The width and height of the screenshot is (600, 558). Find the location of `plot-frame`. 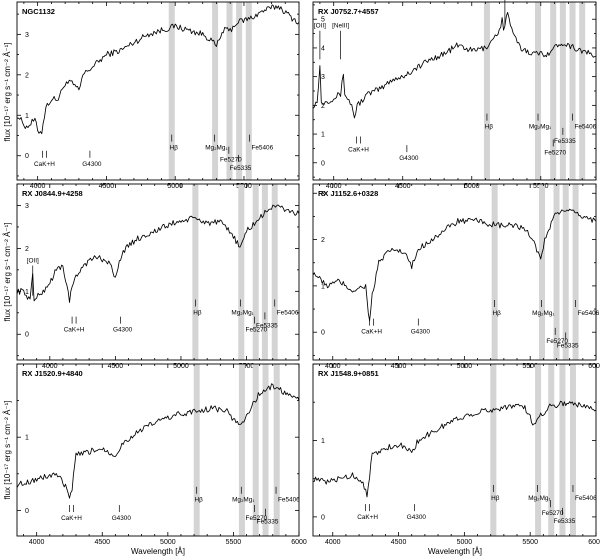

plot-frame is located at coordinates (454, 450).